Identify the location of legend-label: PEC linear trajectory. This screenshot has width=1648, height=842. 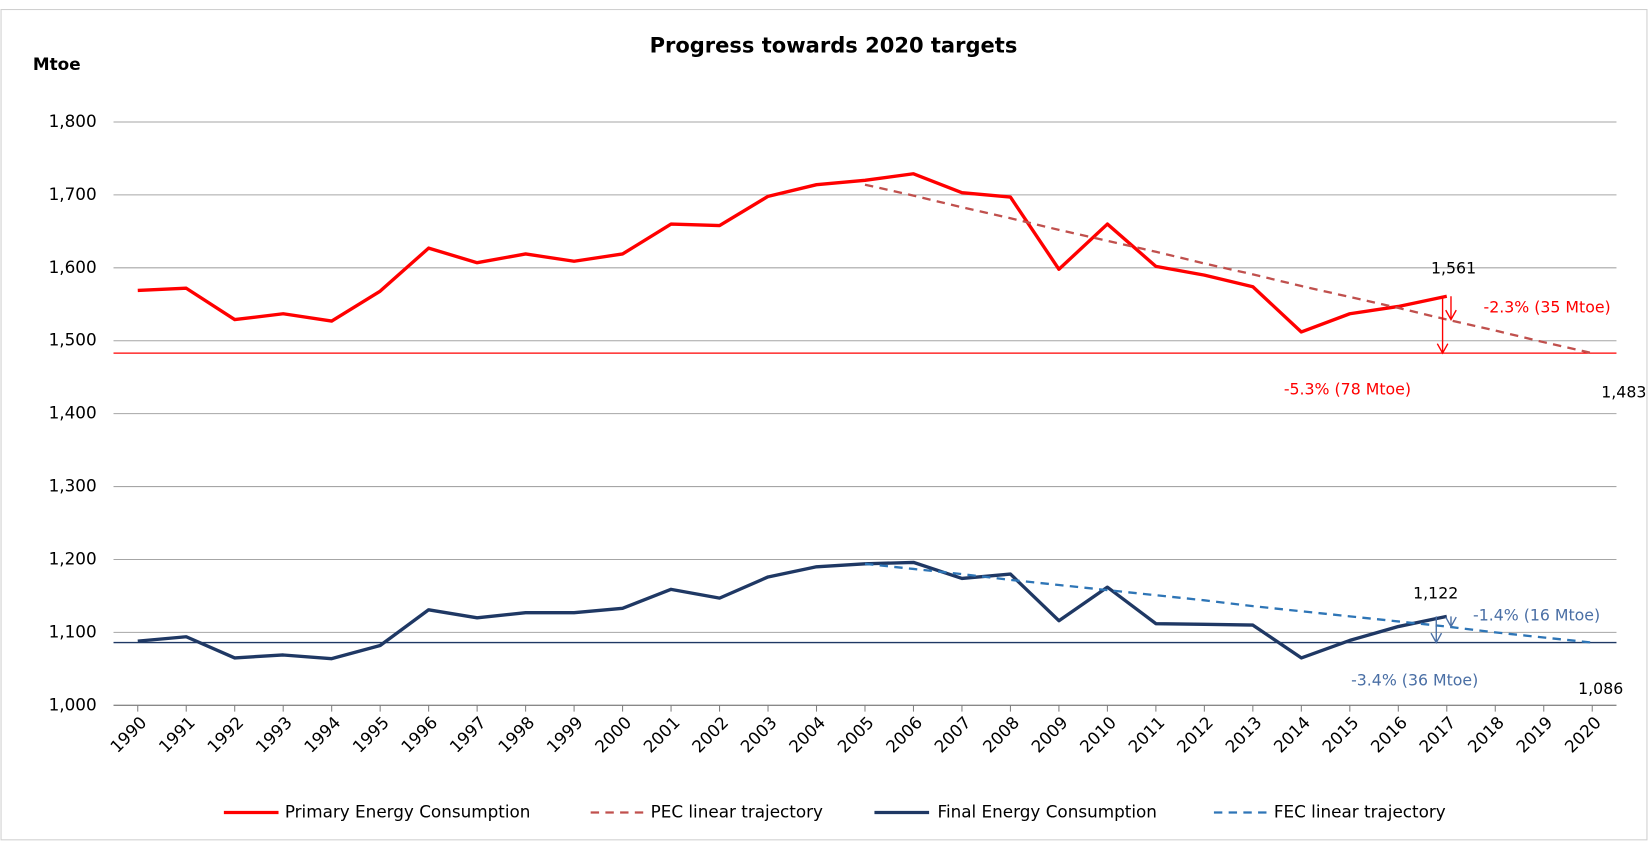
(737, 812).